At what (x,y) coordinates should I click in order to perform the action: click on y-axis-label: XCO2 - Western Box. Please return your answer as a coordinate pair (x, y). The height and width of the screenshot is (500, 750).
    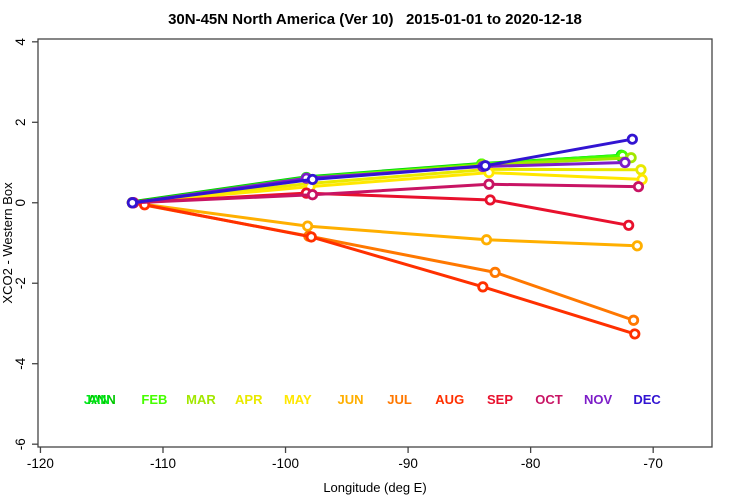
    Looking at the image, I should click on (7, 243).